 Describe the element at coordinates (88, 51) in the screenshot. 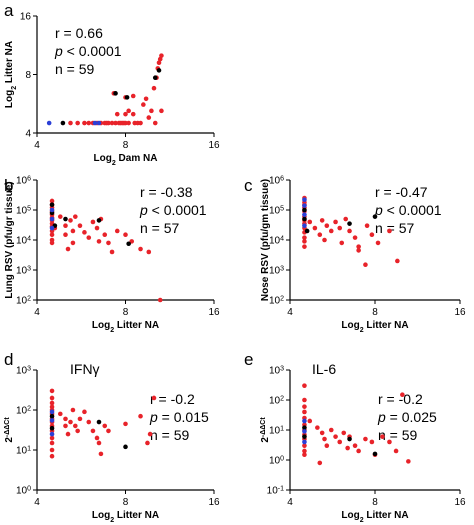

I see `stat-p-a: p < 0.0001` at that location.